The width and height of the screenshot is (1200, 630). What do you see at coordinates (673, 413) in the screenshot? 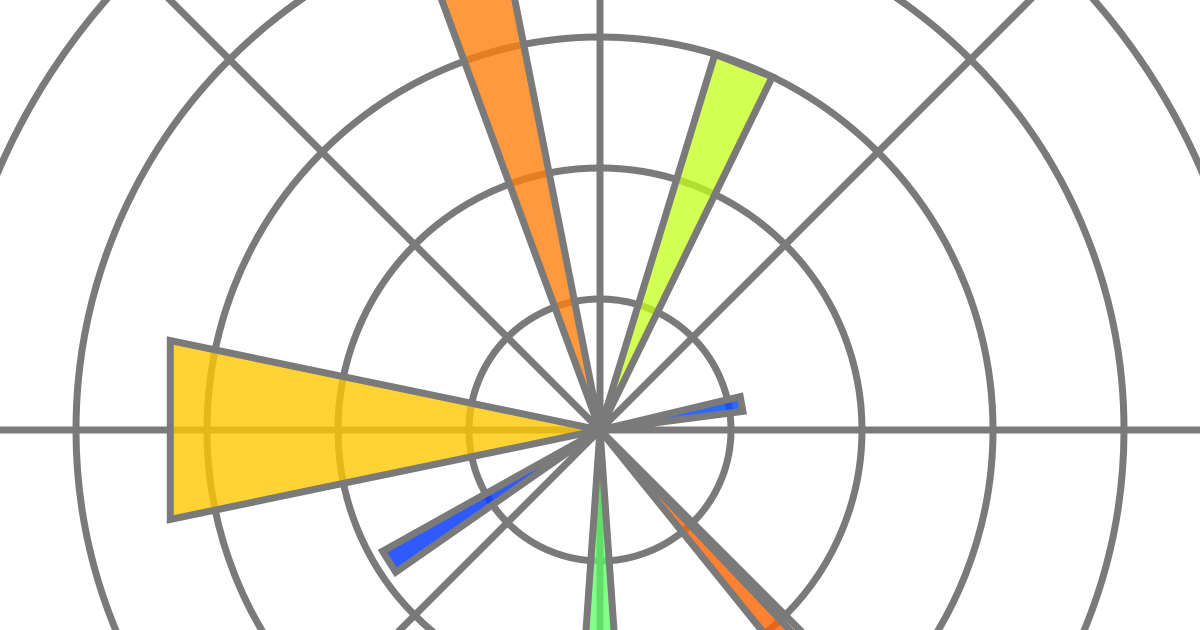
I see `bar-blue-right` at bounding box center [673, 413].